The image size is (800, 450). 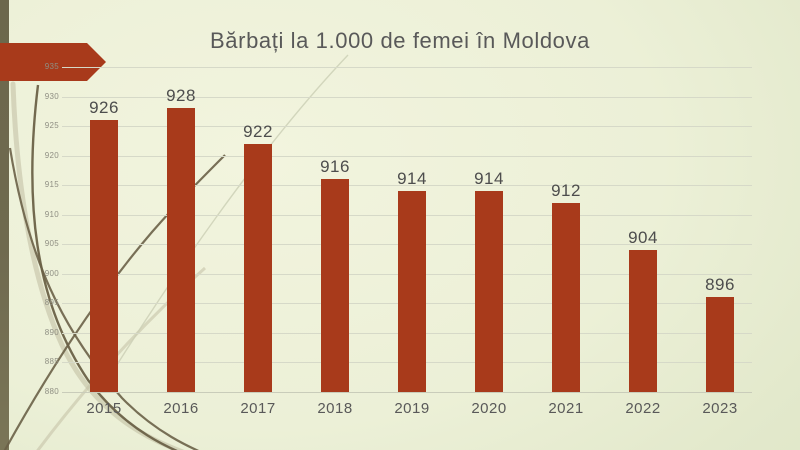 What do you see at coordinates (412, 408) in the screenshot?
I see `x-axis-label: 2019` at bounding box center [412, 408].